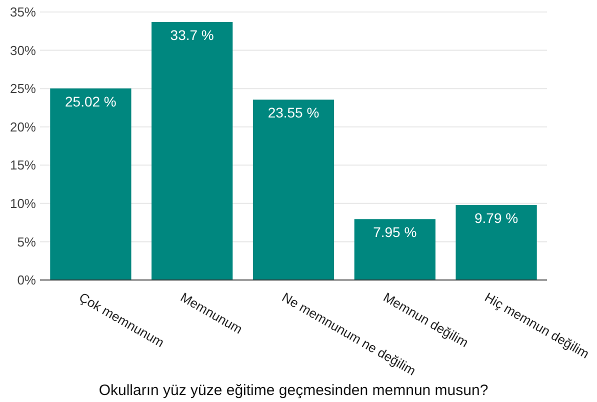 Image resolution: width=597 pixels, height=402 pixels. I want to click on y-tick-label: 0%, so click(26, 280).